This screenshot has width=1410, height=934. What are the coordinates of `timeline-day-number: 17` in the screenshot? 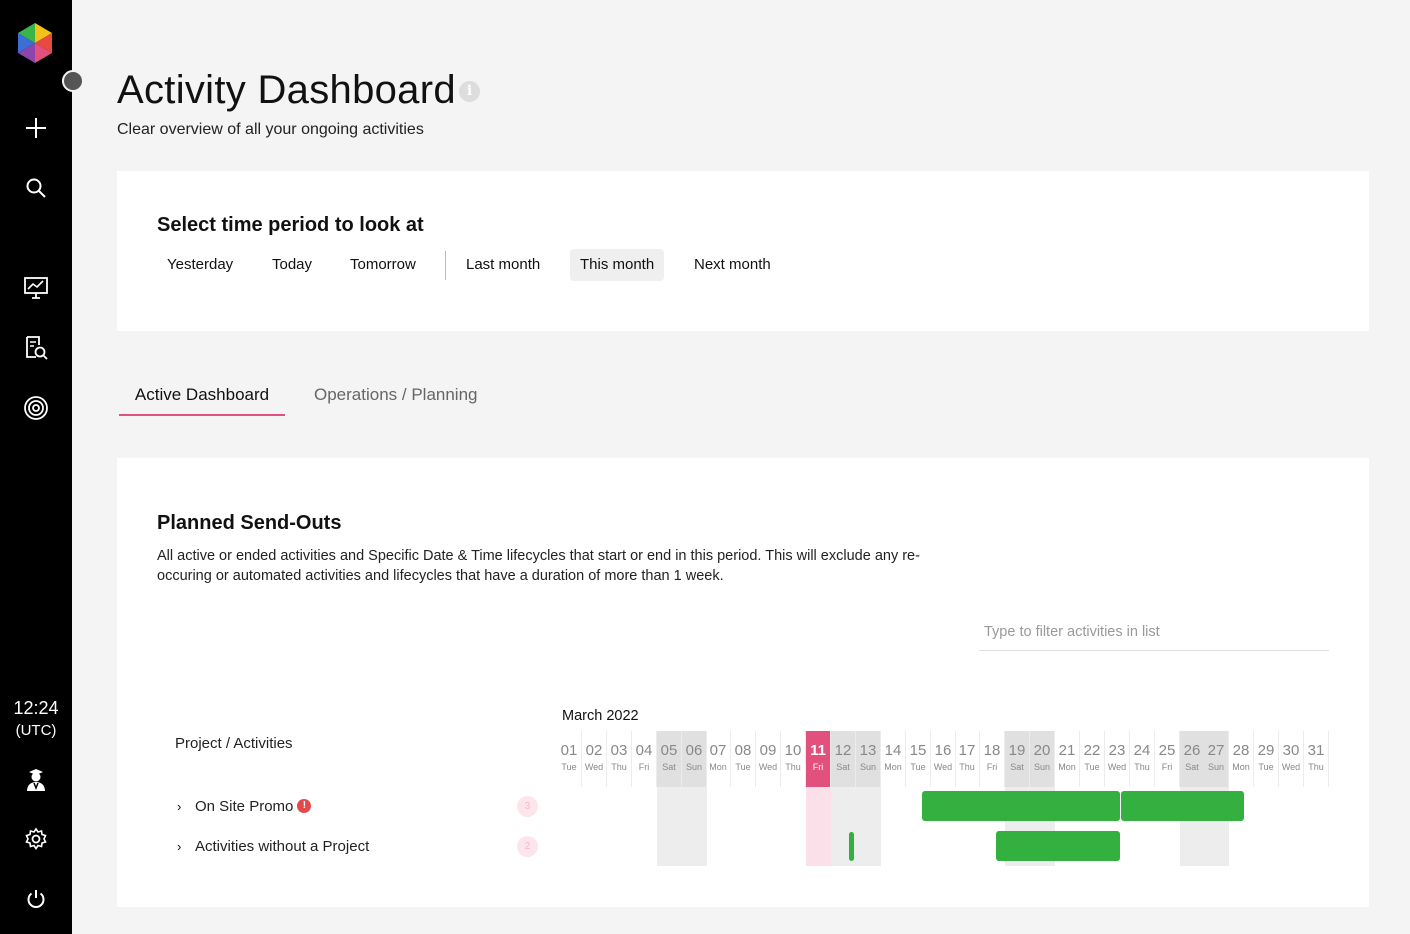 It's located at (967, 750).